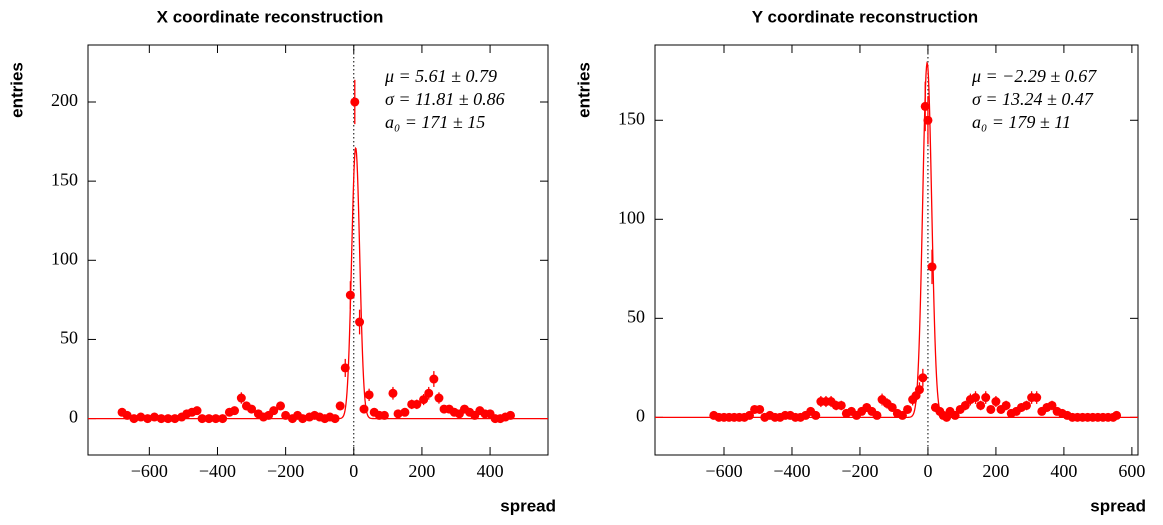 This screenshot has height=525, width=1163. What do you see at coordinates (435, 122) in the screenshot?
I see `fit-annotation: a₀ = 171 ± 15` at bounding box center [435, 122].